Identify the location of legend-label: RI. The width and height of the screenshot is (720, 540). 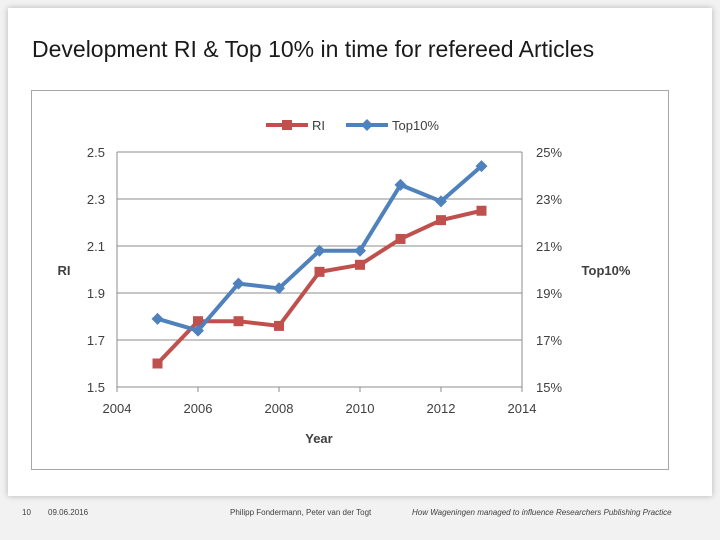
(318, 125).